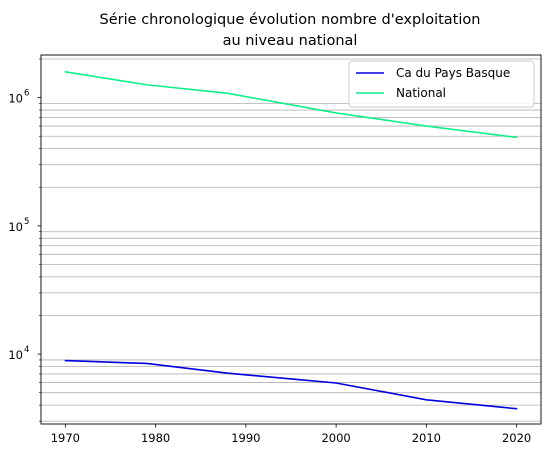  What do you see at coordinates (291, 105) in the screenshot?
I see `series-line-national` at bounding box center [291, 105].